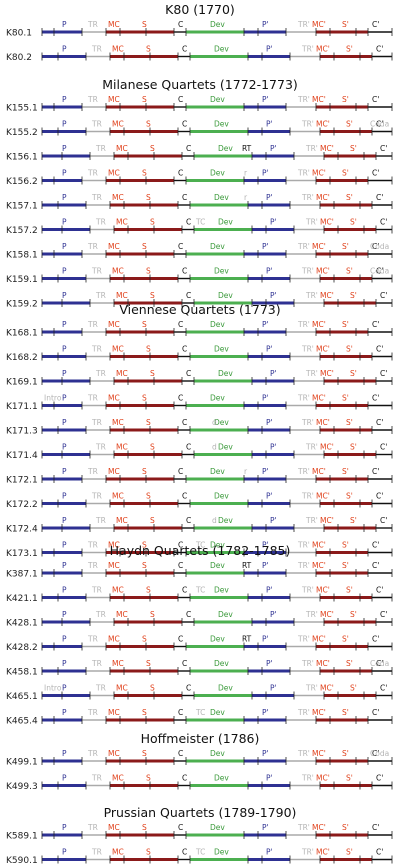 The height and width of the screenshot is (864, 400). Describe the element at coordinates (22, 407) in the screenshot. I see `row-label: K171.1` at that location.